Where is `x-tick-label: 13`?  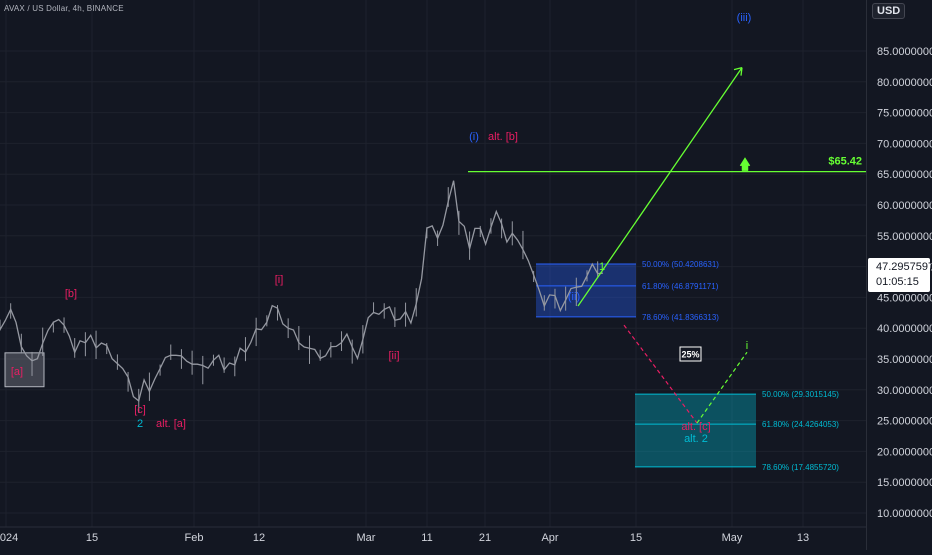 x-tick-label: 13 is located at coordinates (803, 538).